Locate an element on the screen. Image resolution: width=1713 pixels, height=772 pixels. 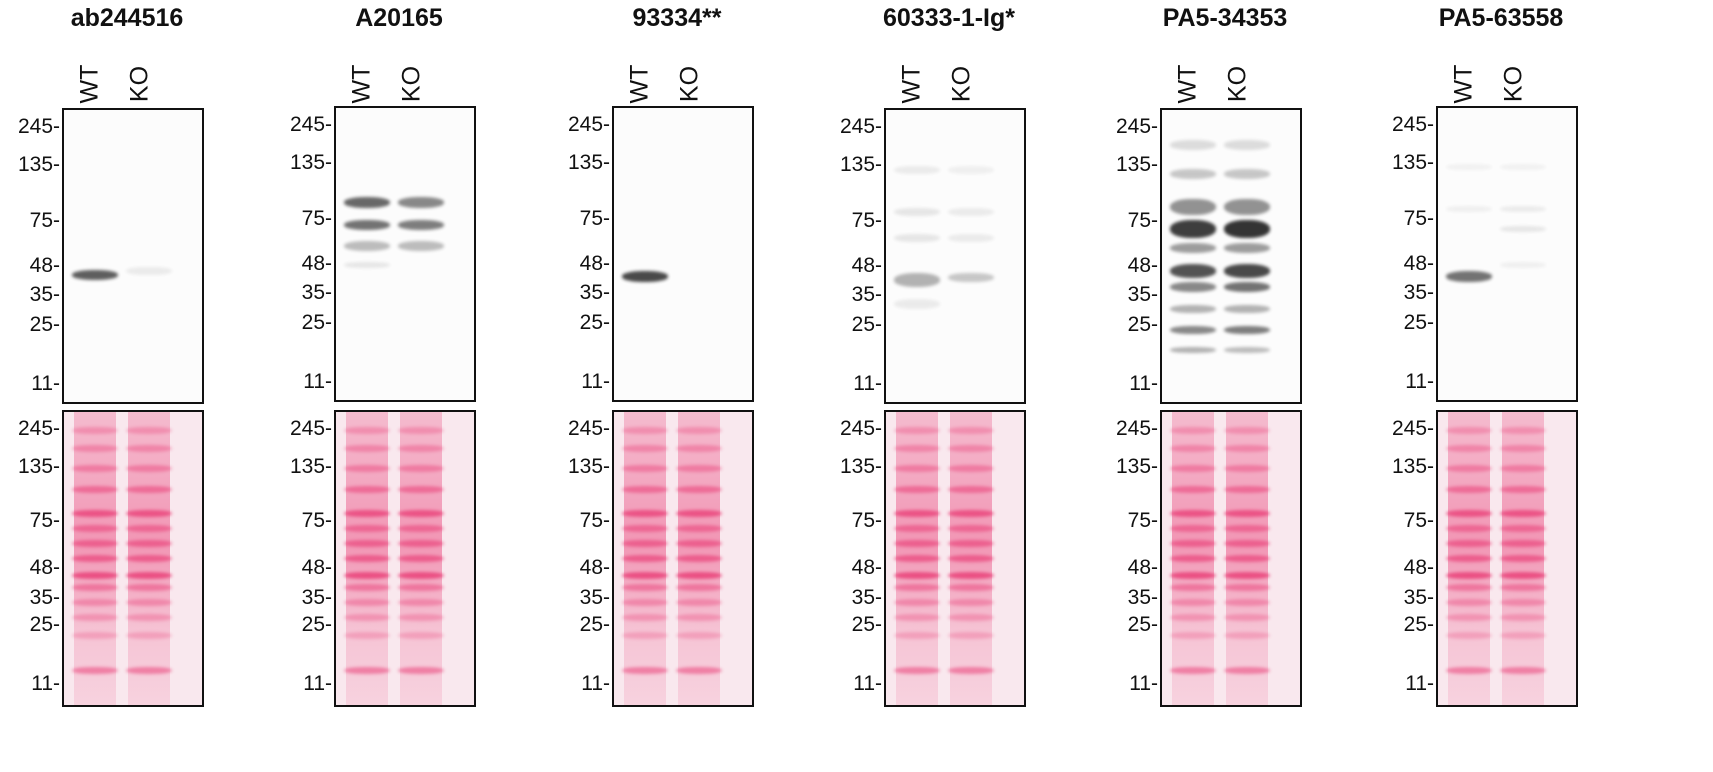
antibody-title: 60333-1-Ig* is located at coordinates (949, 18).